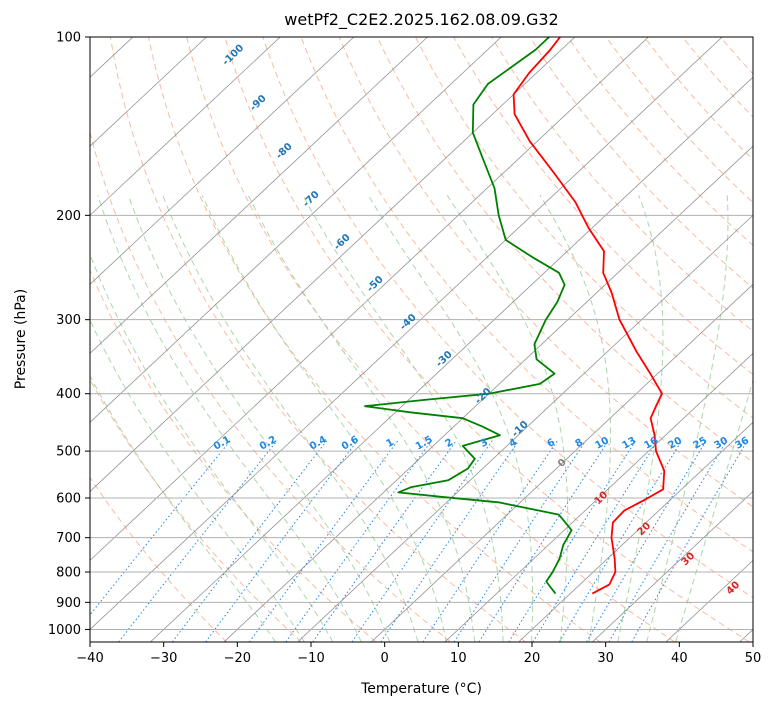  What do you see at coordinates (629, 443) in the screenshot?
I see `mixing-ratio-label: 13` at bounding box center [629, 443].